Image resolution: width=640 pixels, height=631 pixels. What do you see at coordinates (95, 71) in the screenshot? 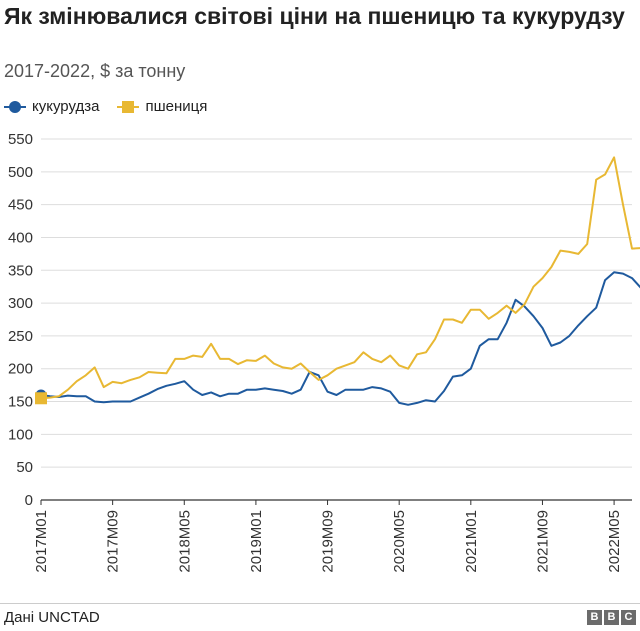
I see `chart-subtitle: 2017-2022, $ за тонну` at bounding box center [95, 71].